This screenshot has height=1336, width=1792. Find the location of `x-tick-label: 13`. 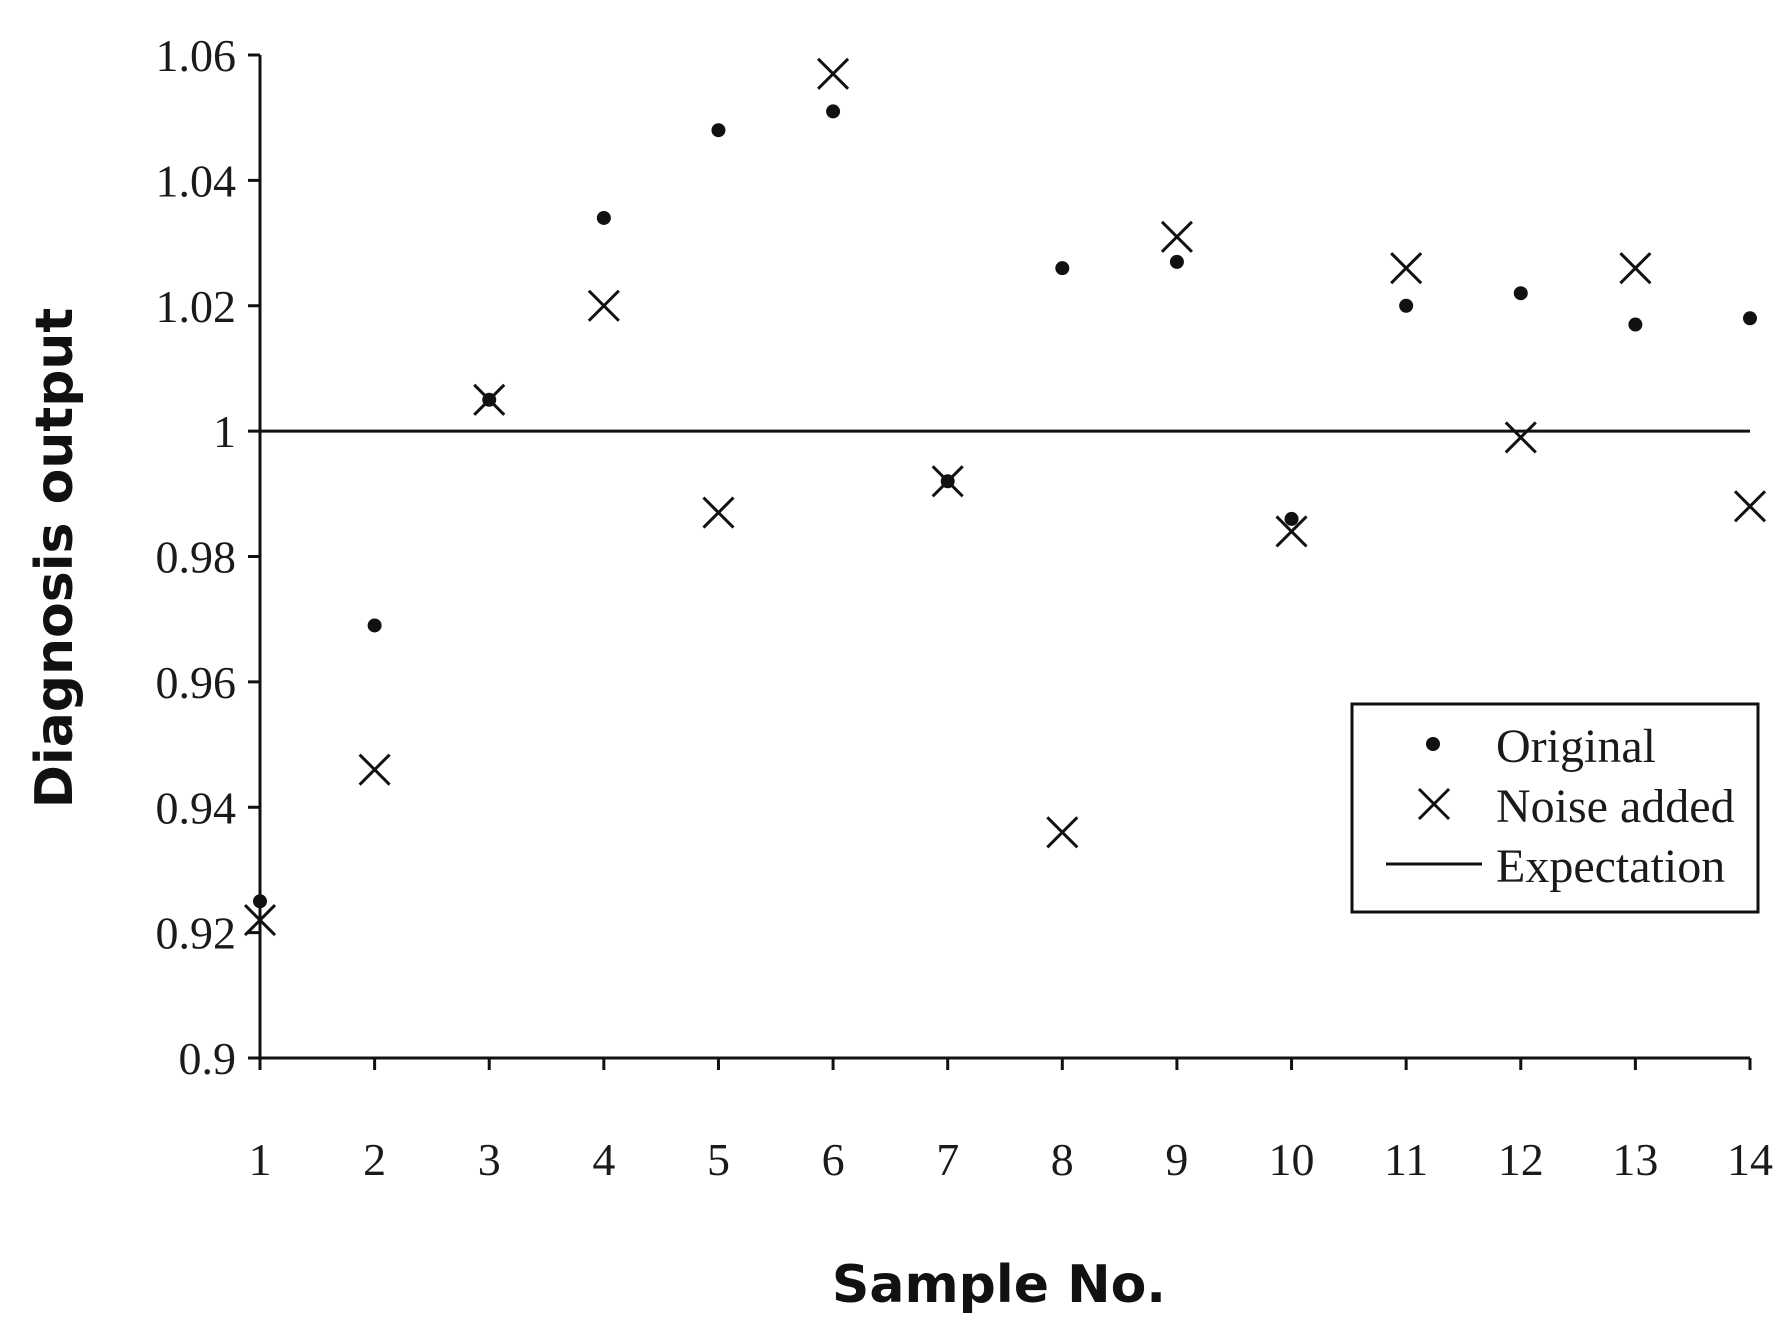

x-tick-label: 13 is located at coordinates (1635, 1159).